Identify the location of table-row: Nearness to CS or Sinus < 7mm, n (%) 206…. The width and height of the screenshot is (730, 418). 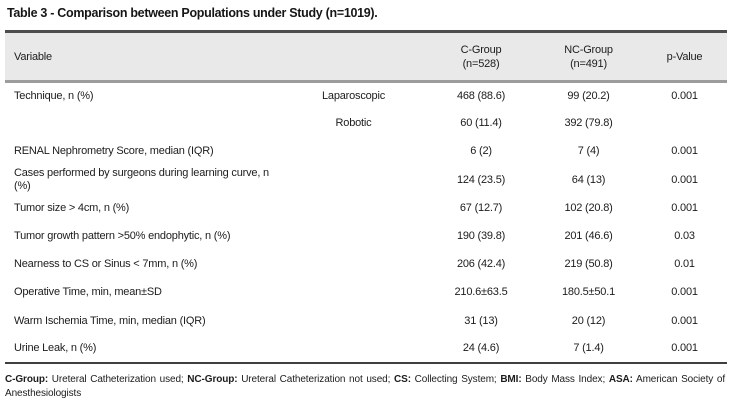
(366, 265).